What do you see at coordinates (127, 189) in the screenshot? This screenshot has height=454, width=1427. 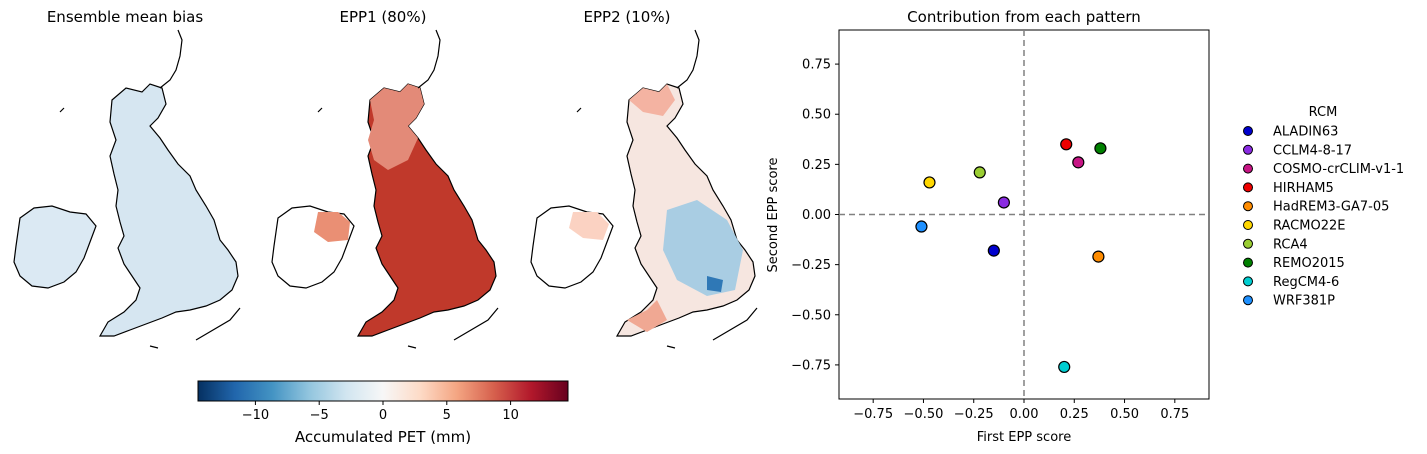 I see `map-bias` at bounding box center [127, 189].